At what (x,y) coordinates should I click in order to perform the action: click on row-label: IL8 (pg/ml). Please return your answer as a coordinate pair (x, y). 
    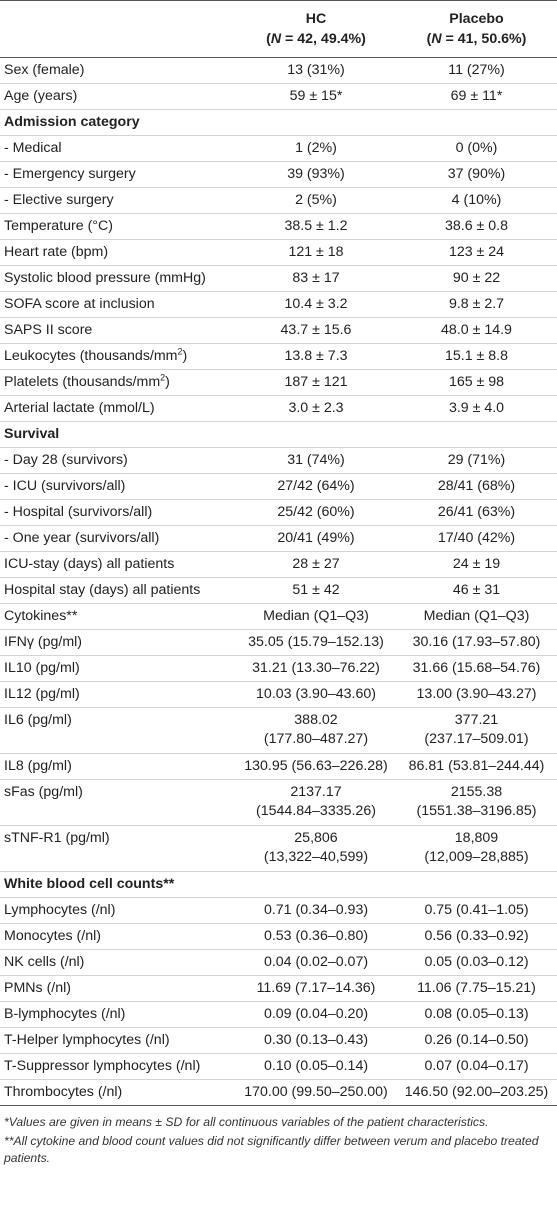
    Looking at the image, I should click on (118, 767).